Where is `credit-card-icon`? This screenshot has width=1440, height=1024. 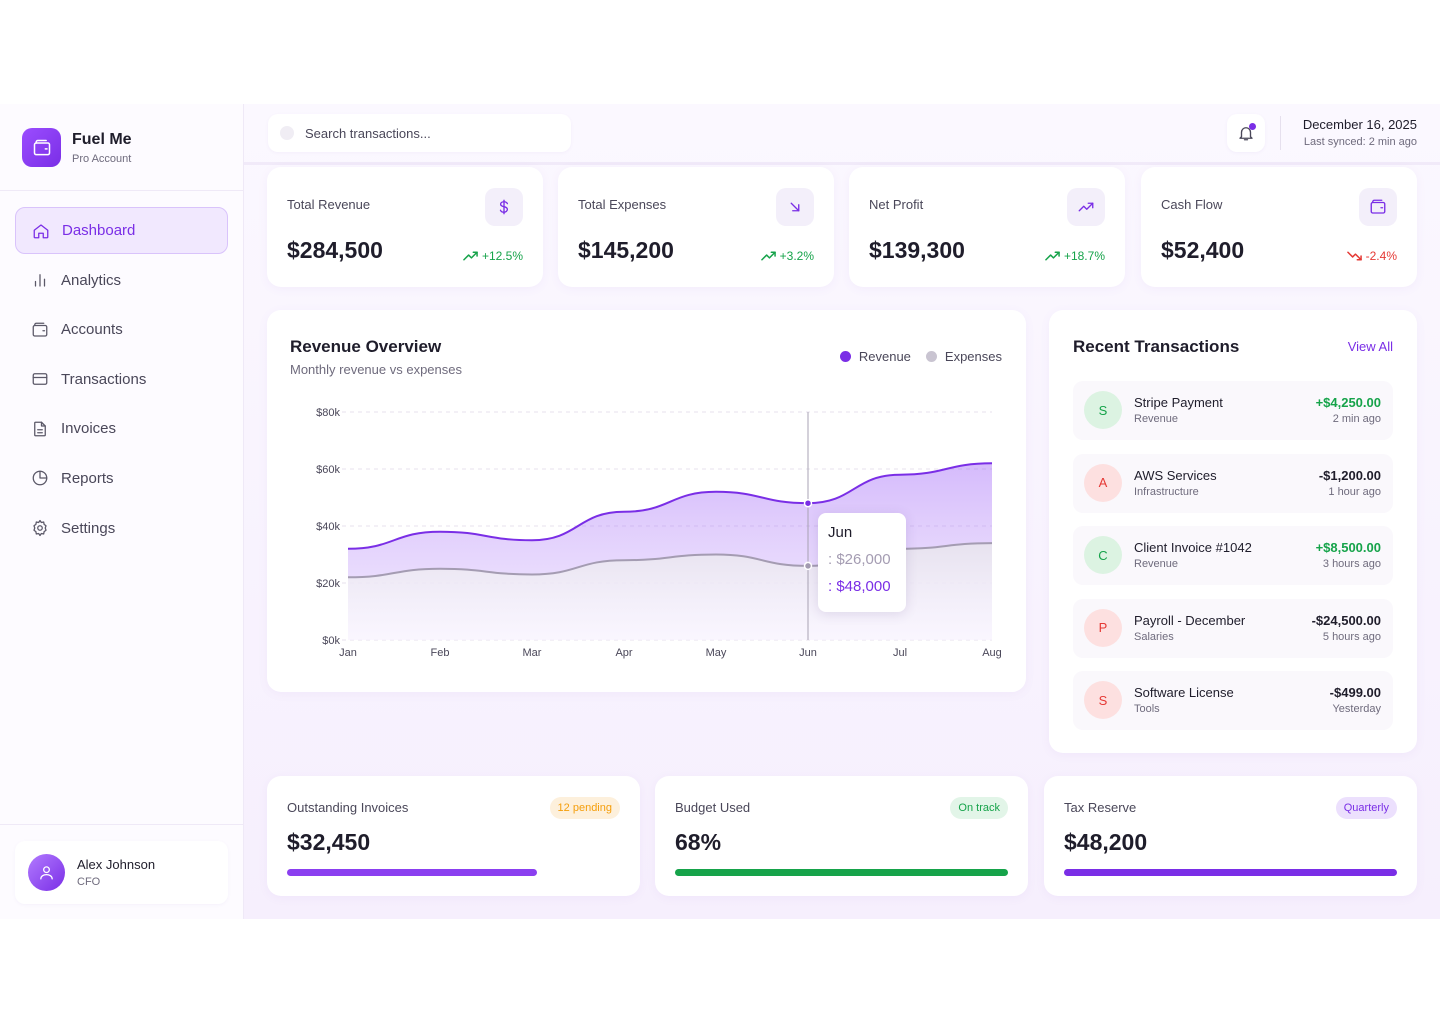 credit-card-icon is located at coordinates (40, 379).